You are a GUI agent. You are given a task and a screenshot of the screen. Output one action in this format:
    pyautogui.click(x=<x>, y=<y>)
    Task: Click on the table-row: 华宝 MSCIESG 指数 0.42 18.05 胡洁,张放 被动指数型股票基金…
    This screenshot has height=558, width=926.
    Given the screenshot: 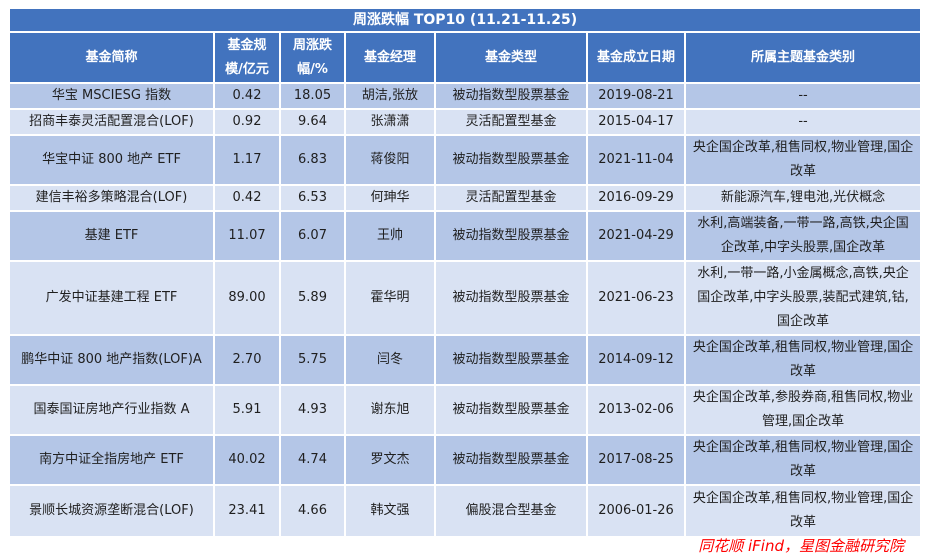 What is the action you would take?
    pyautogui.click(x=465, y=96)
    